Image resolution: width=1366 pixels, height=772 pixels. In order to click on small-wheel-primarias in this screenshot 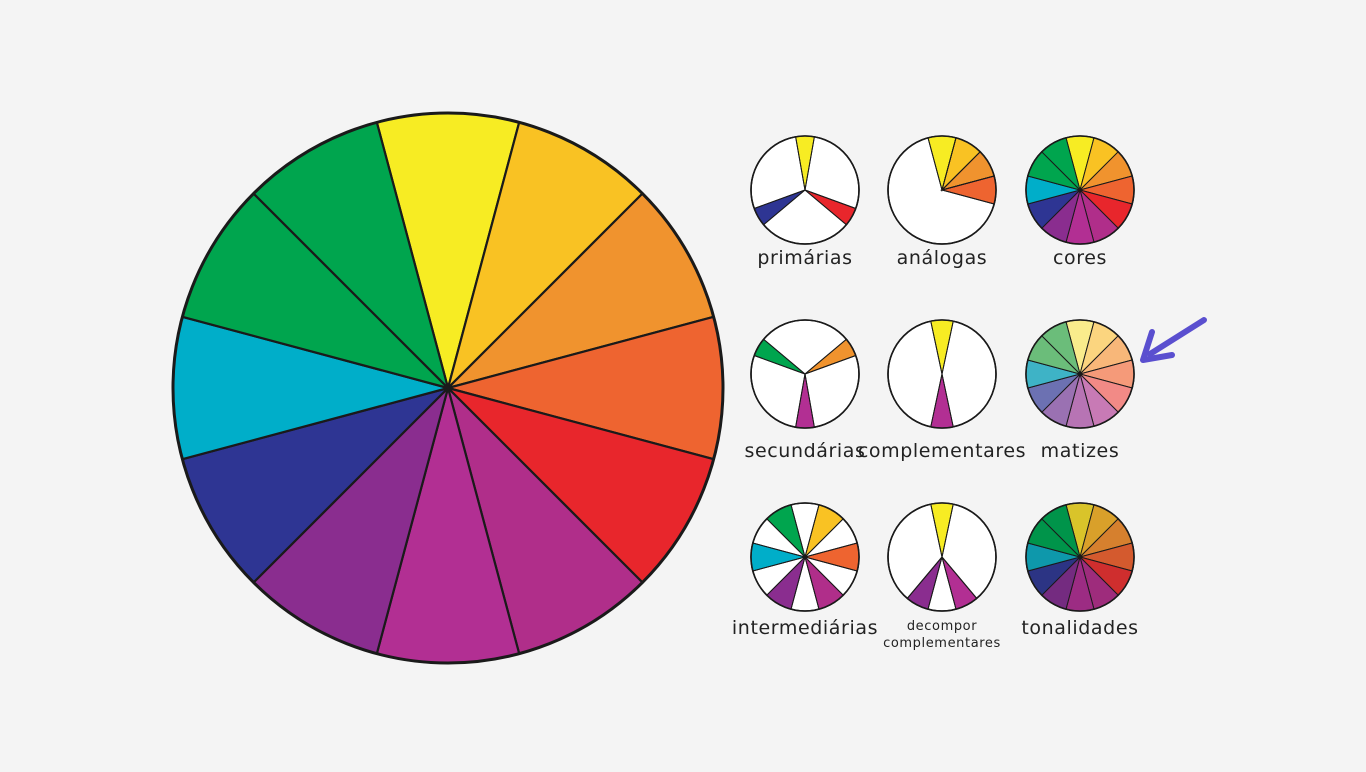, I will do `click(805, 190)`.